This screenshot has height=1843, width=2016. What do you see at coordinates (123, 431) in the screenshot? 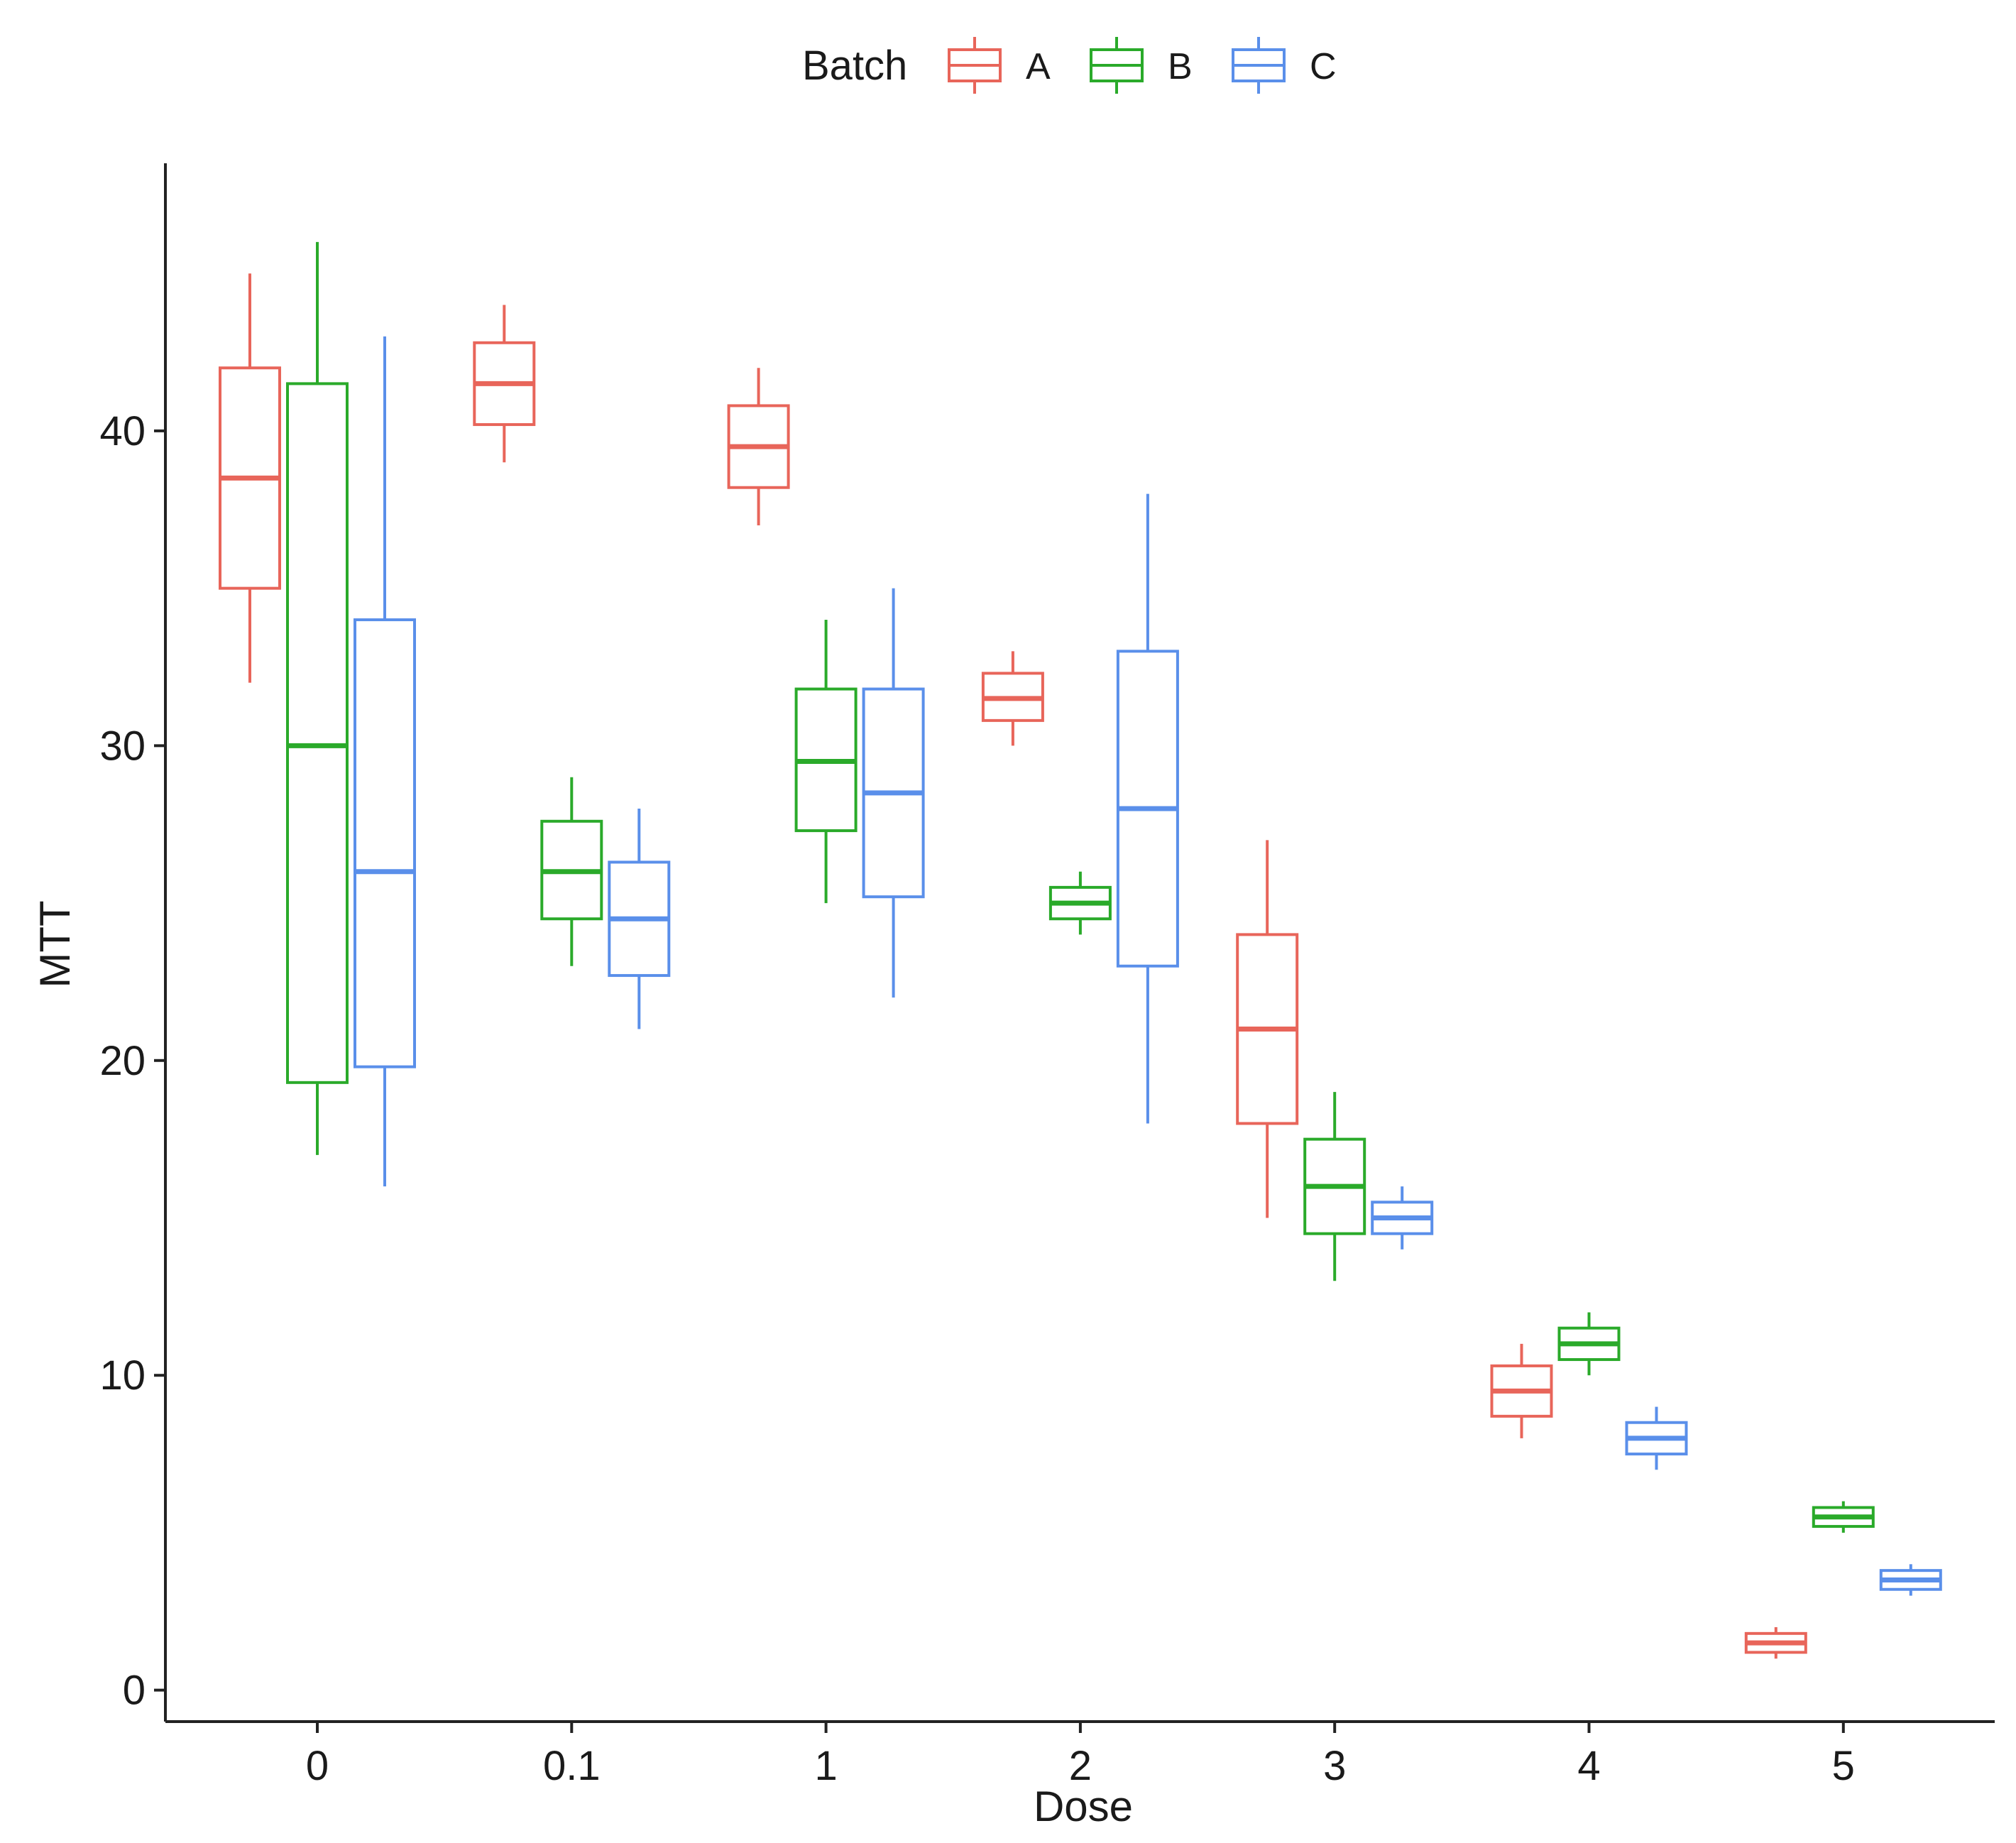
I see `y-tick-label: 40` at bounding box center [123, 431].